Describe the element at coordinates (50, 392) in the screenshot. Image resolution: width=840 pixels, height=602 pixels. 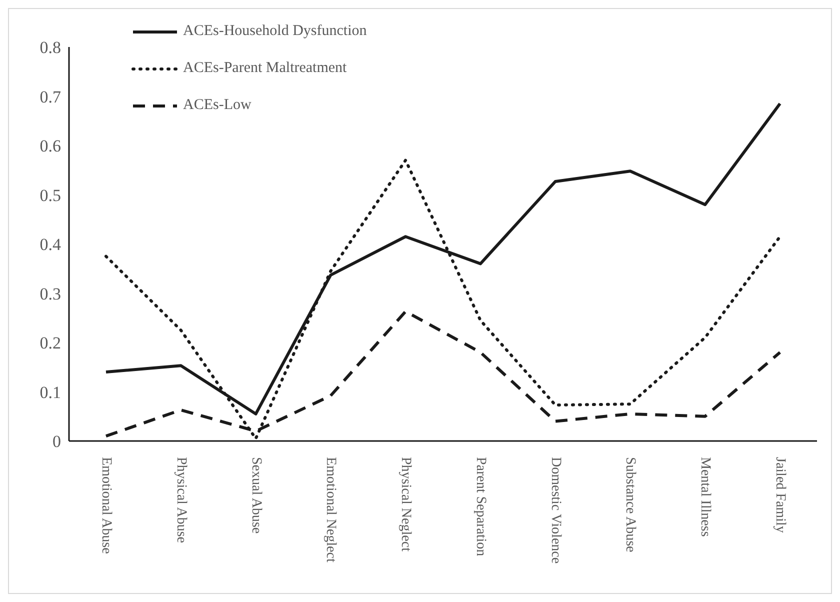
I see `y-tick-label: 0.1` at that location.